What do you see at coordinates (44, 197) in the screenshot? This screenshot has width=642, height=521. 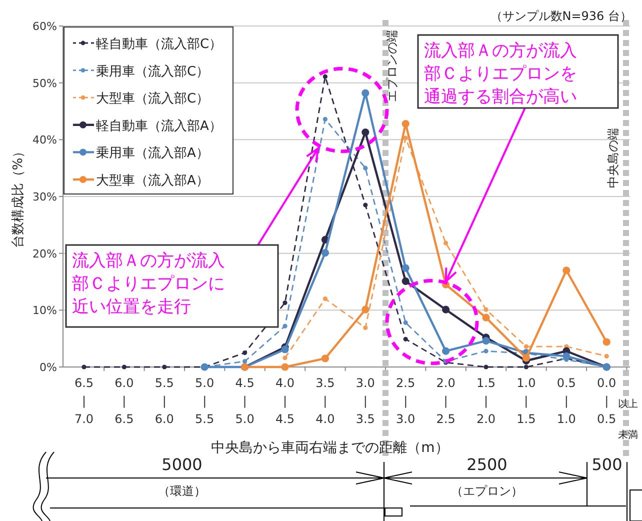 I see `y-tick-label: 30%` at bounding box center [44, 197].